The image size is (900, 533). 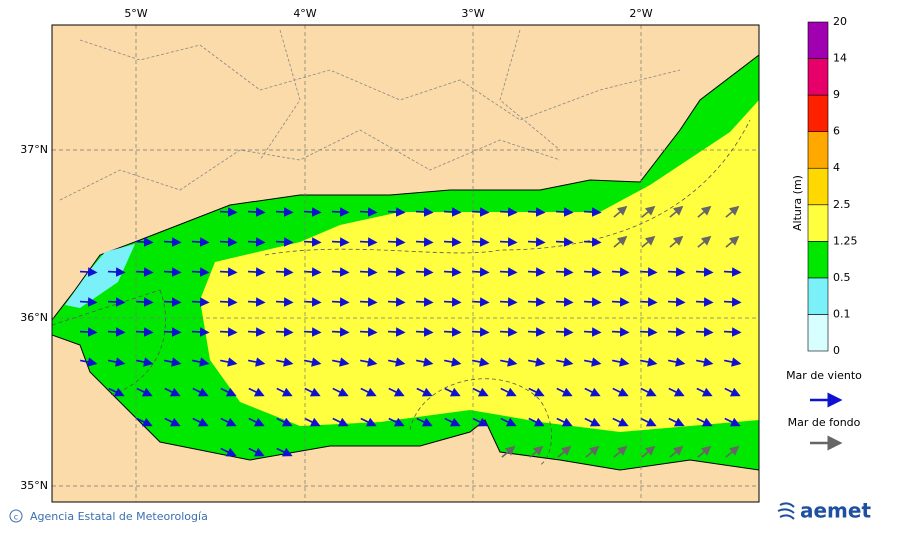 I want to click on legend-swell: Mar de fondo, so click(x=824, y=422).